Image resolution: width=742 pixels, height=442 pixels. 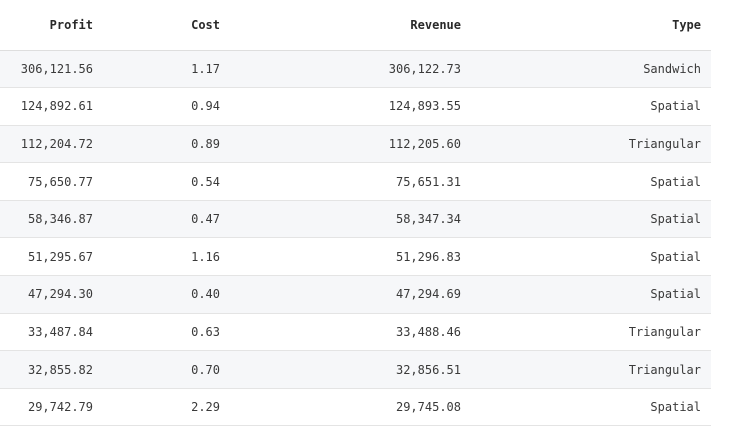 What do you see at coordinates (205, 181) in the screenshot?
I see `cell-cost: 0.54` at bounding box center [205, 181].